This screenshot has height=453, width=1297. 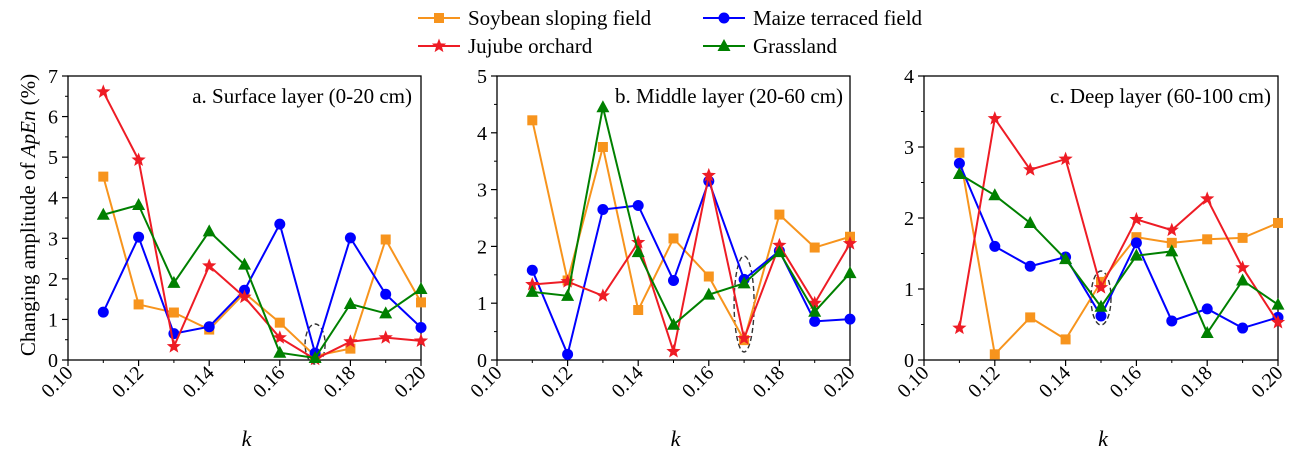 What do you see at coordinates (724, 18) in the screenshot?
I see `legend-marker-circle` at bounding box center [724, 18].